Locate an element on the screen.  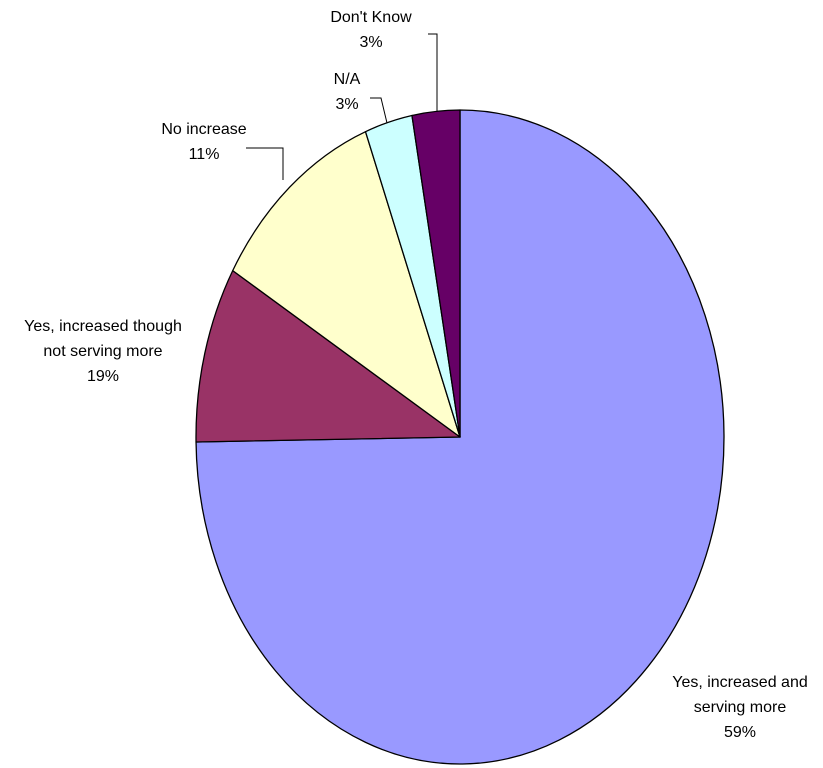
leader-lines is located at coordinates (342, 106).